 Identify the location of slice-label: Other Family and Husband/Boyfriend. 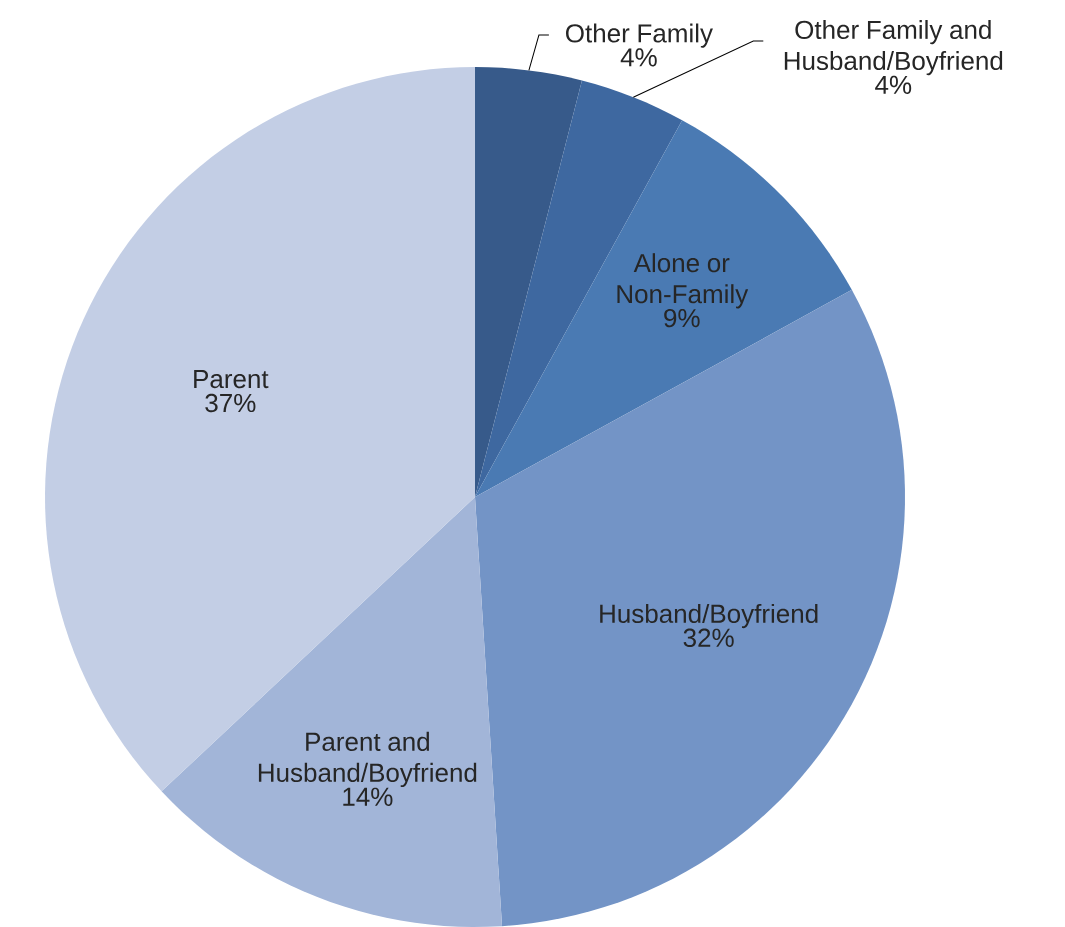
(893, 48).